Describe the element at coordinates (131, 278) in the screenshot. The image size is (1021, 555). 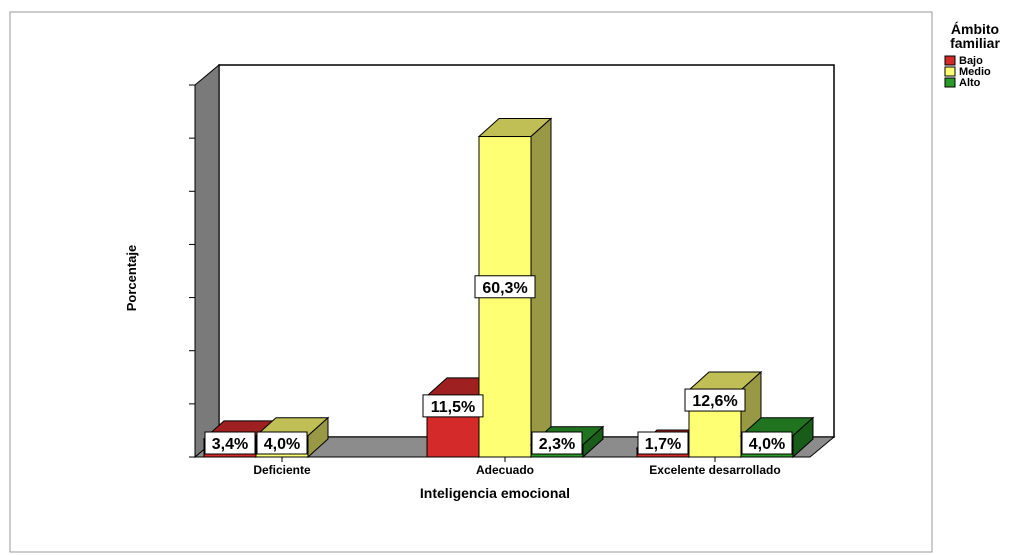
I see `y-axis-label: Porcentaje` at that location.